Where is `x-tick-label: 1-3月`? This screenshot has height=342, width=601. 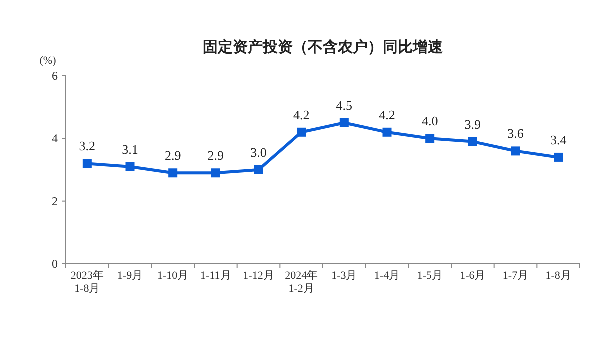
x-tick-label: 1-3月 is located at coordinates (345, 276).